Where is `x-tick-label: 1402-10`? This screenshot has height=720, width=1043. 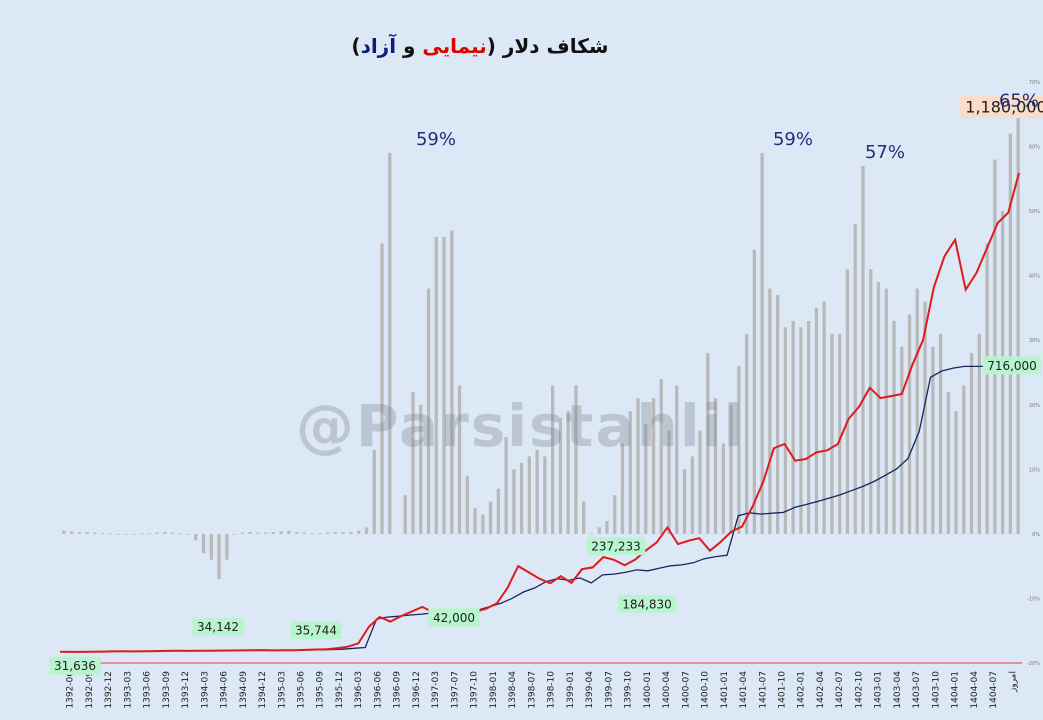
x-tick-label: 1402-10 is located at coordinates (860, 690).